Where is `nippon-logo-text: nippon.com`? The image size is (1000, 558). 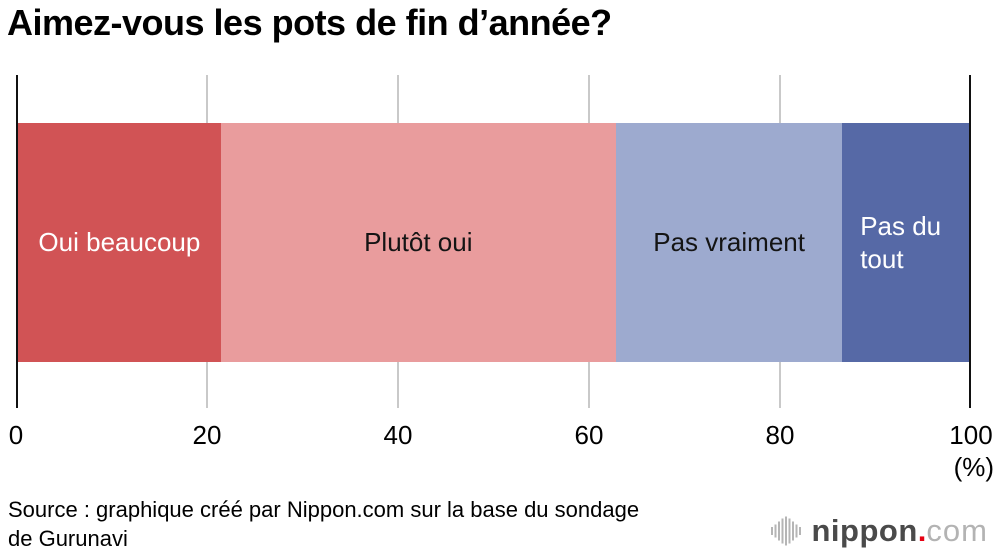 nippon-logo-text: nippon.com is located at coordinates (900, 531).